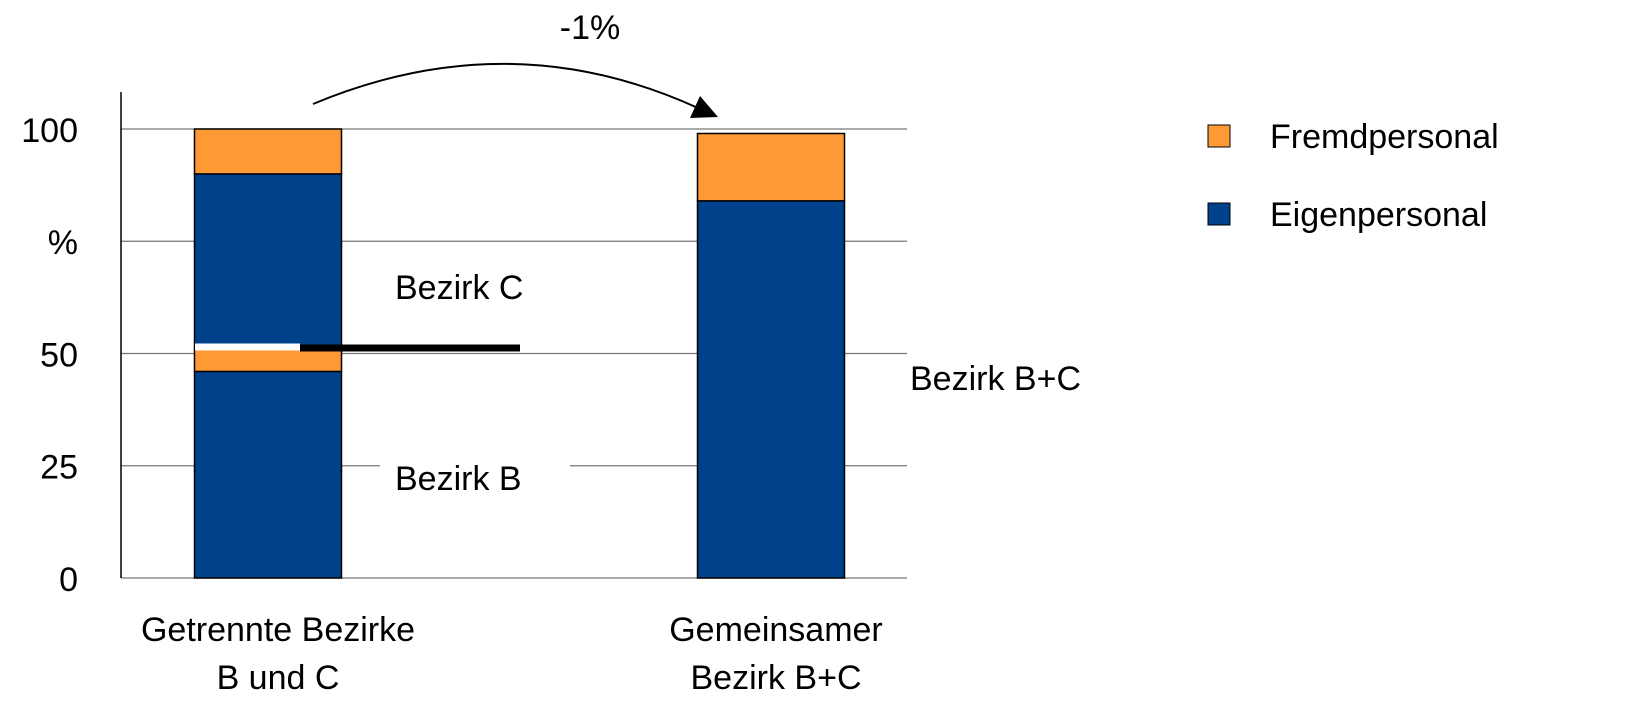 The image size is (1630, 724). What do you see at coordinates (278, 630) in the screenshot?
I see `x-tick-label: Getrennte Bezirke` at bounding box center [278, 630].